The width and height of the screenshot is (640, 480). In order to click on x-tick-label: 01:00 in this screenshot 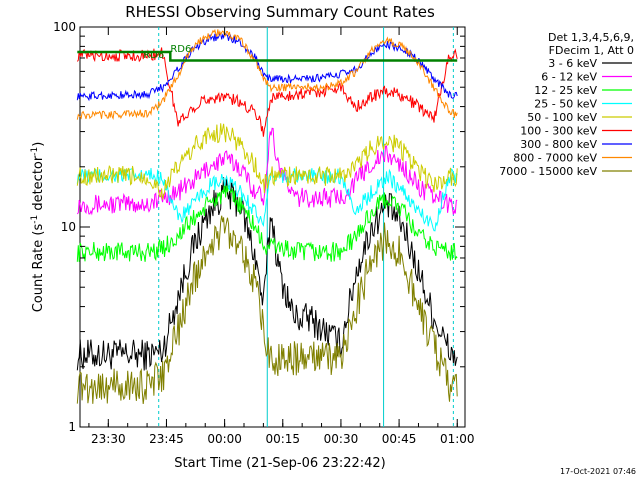, I will do `click(457, 439)`.